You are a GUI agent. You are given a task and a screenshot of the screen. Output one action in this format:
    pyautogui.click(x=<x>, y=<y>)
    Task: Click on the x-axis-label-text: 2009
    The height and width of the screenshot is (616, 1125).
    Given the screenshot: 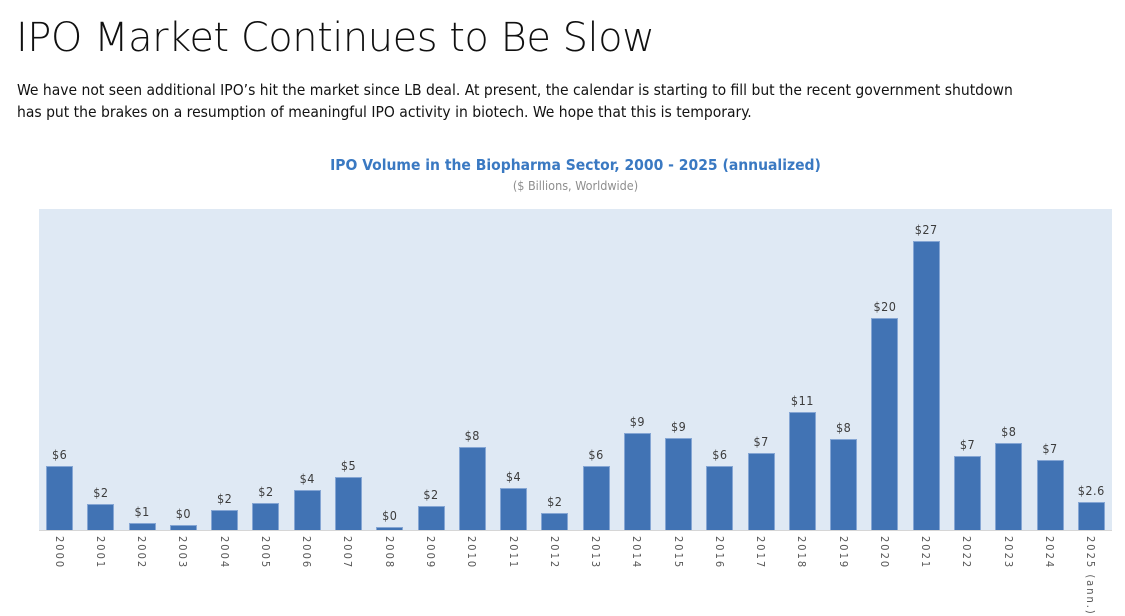 What is the action you would take?
    pyautogui.click(x=431, y=553)
    